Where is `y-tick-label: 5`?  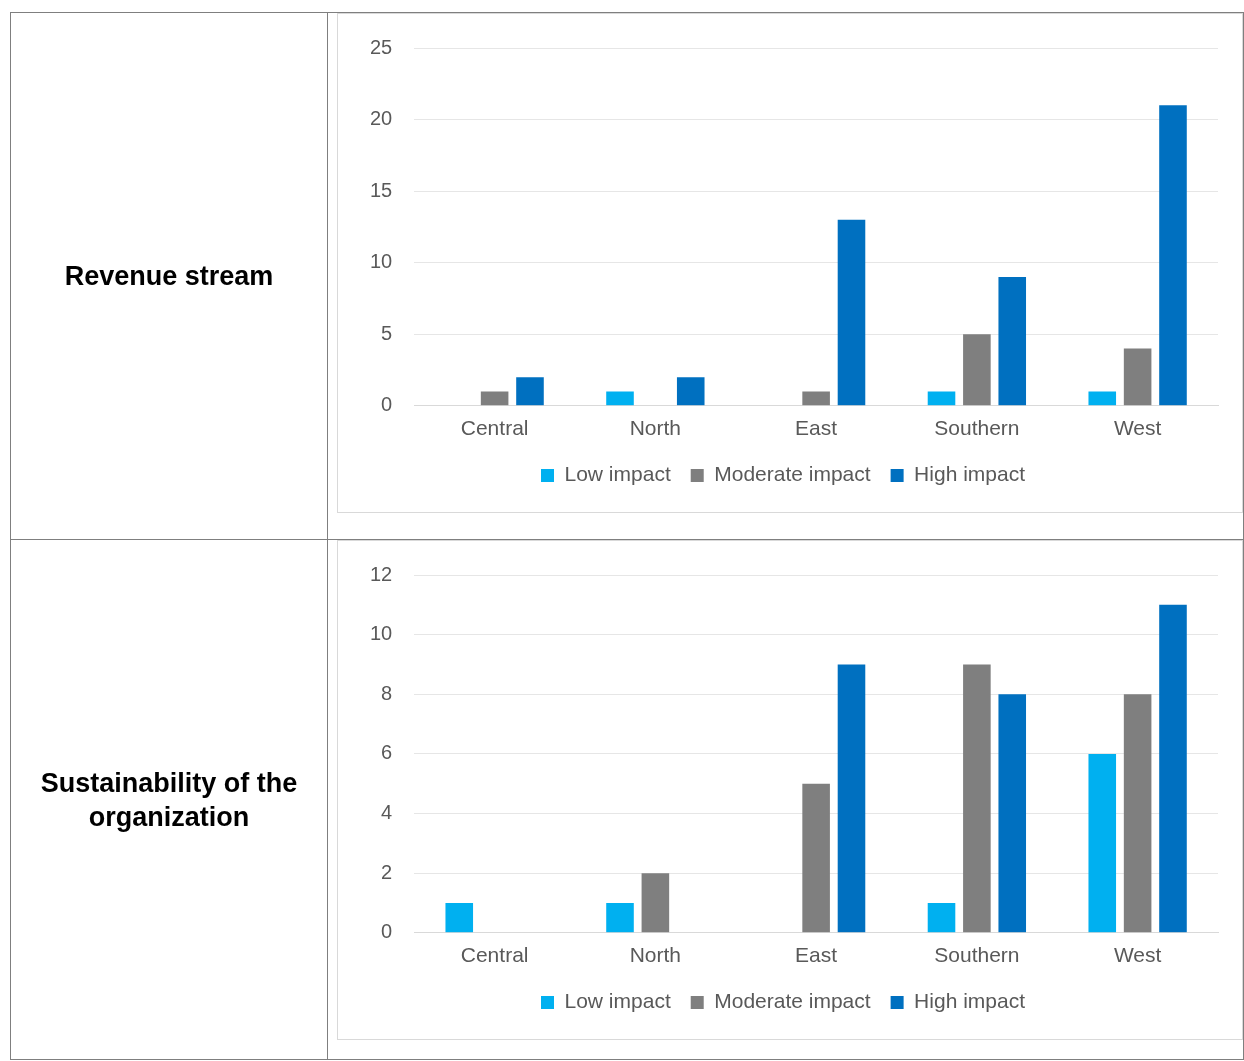 y-tick-label: 5 is located at coordinates (387, 332).